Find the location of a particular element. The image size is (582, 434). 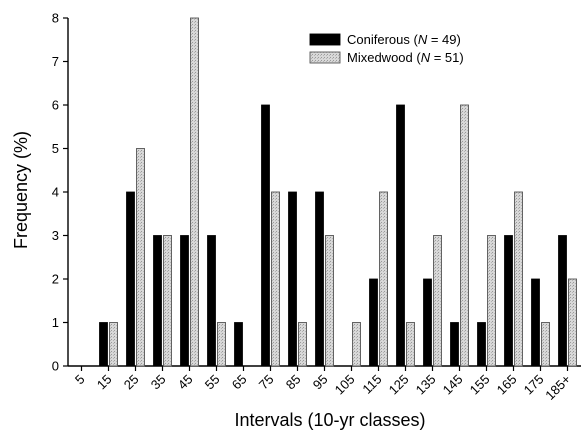

x-tick-label: 15 is located at coordinates (104, 382).